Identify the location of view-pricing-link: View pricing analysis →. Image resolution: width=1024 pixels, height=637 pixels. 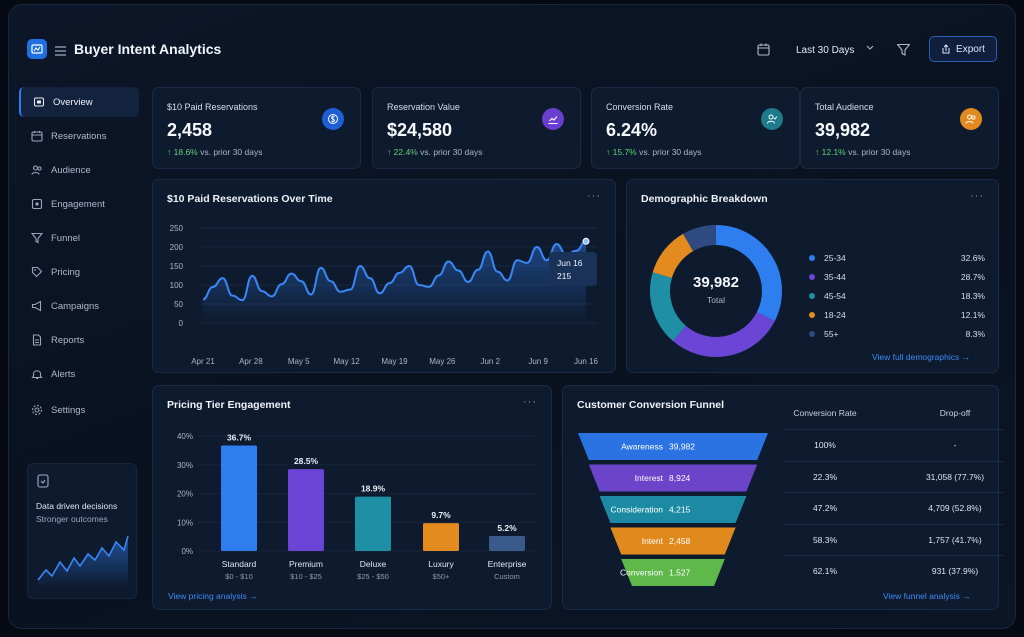
(213, 596).